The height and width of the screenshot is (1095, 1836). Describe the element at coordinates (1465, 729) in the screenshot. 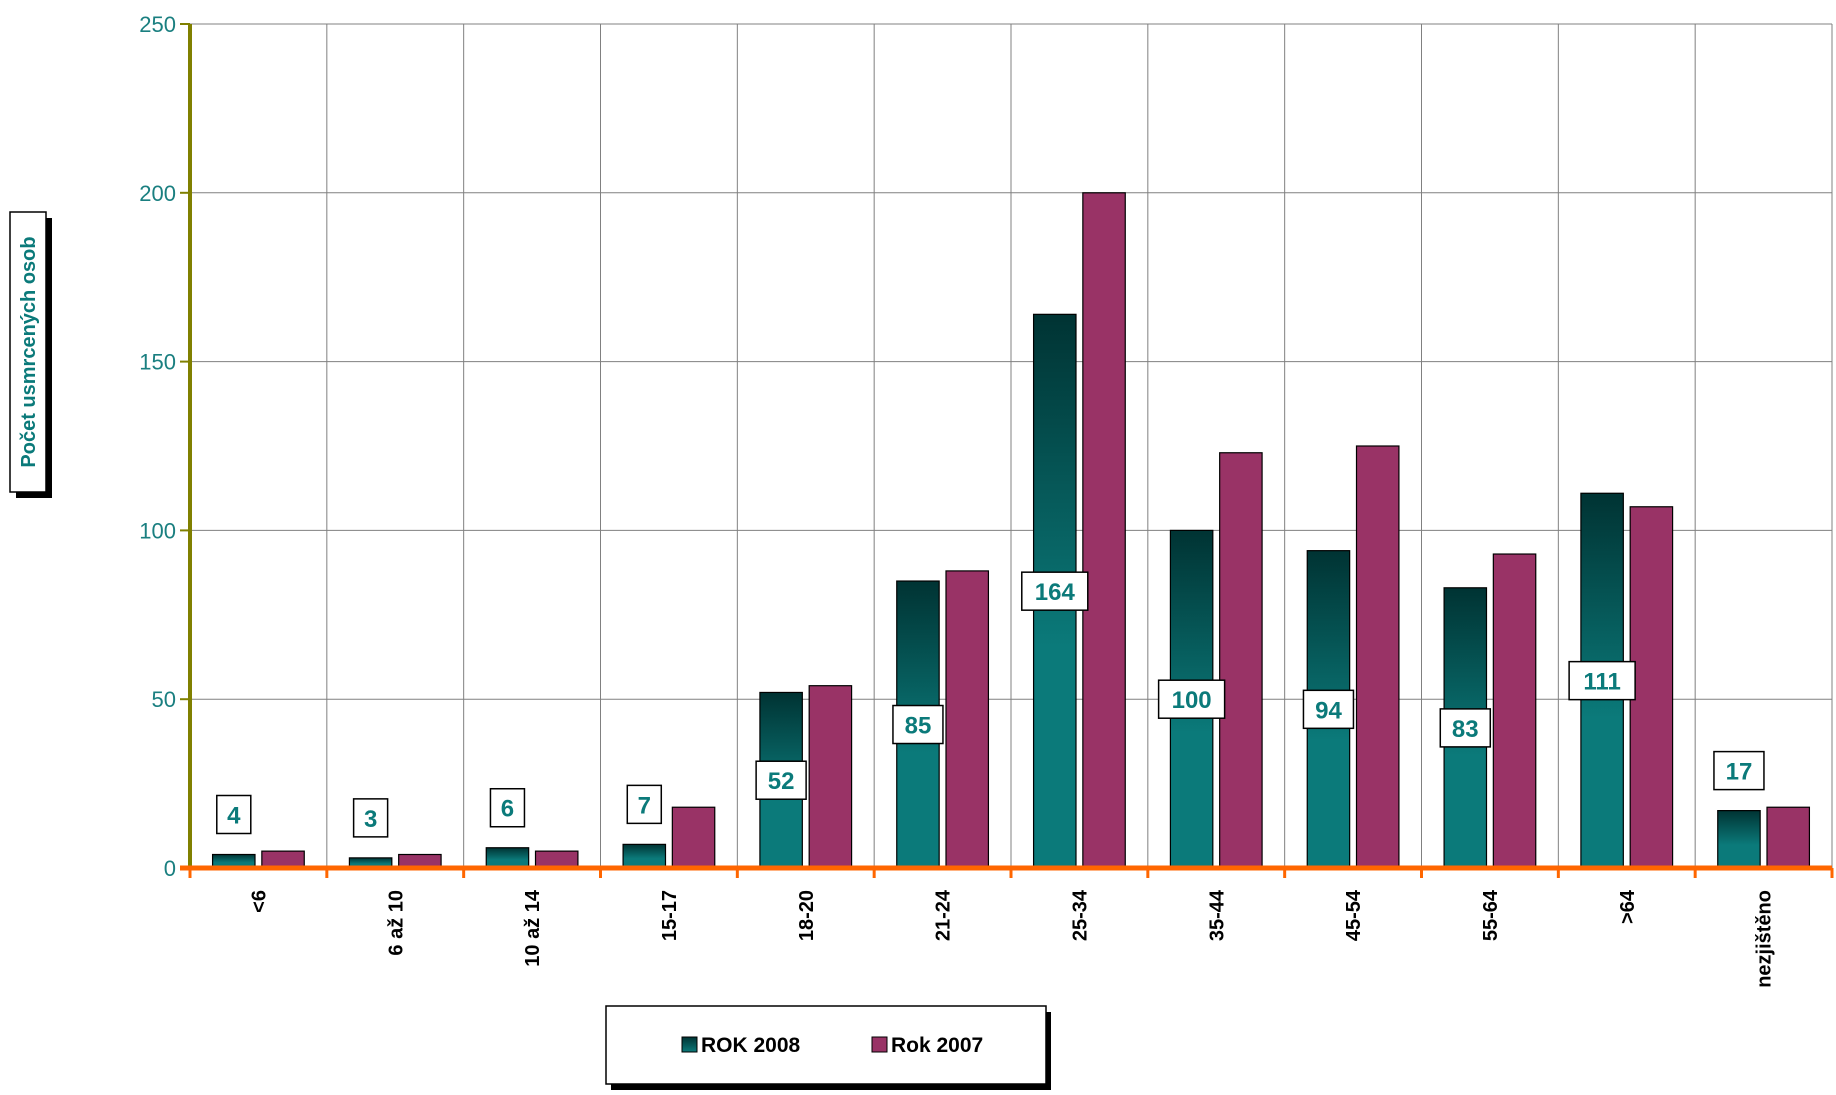

I see `data-label: 83` at that location.